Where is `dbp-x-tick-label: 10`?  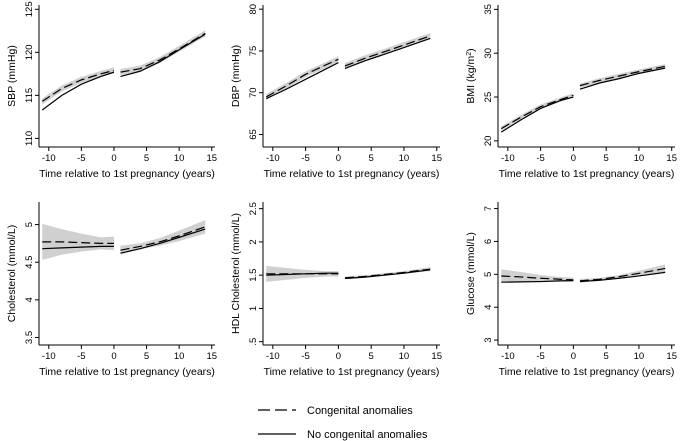 dbp-x-tick-label: 10 is located at coordinates (404, 158).